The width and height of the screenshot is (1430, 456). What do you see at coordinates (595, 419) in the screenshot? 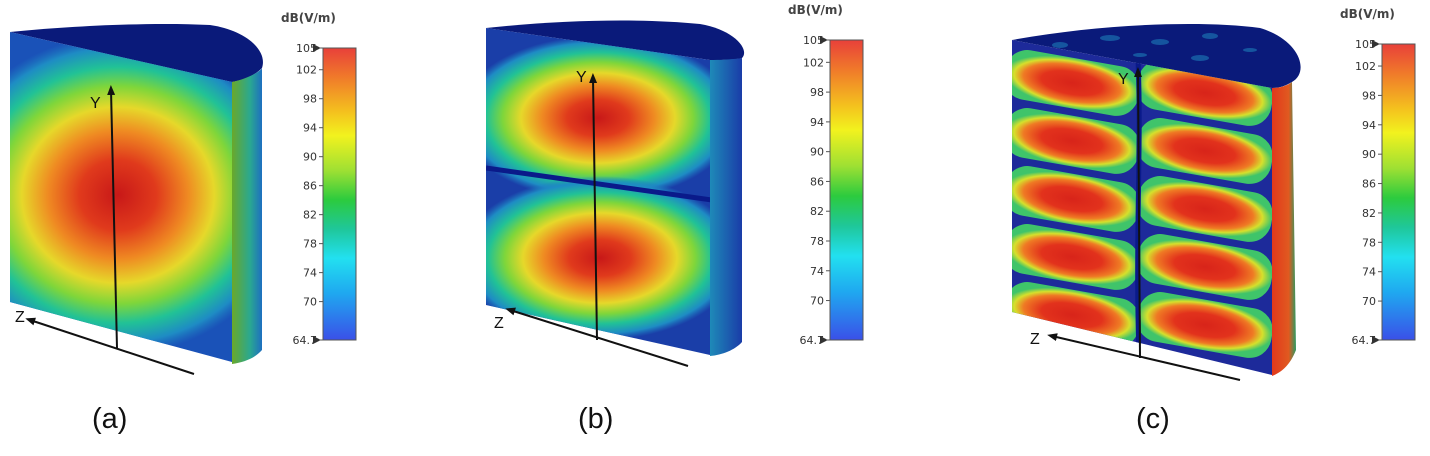
I see `panel-caption: (b)` at bounding box center [595, 419].